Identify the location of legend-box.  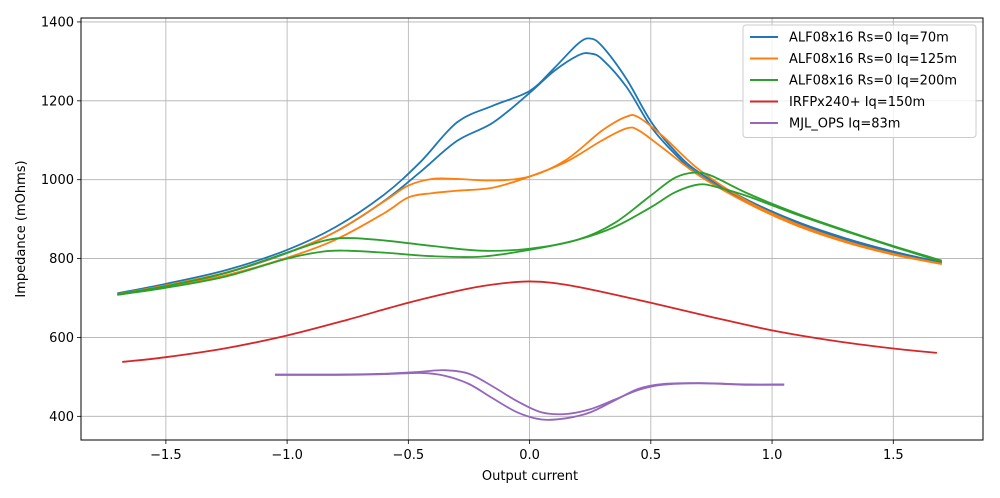
(859, 81).